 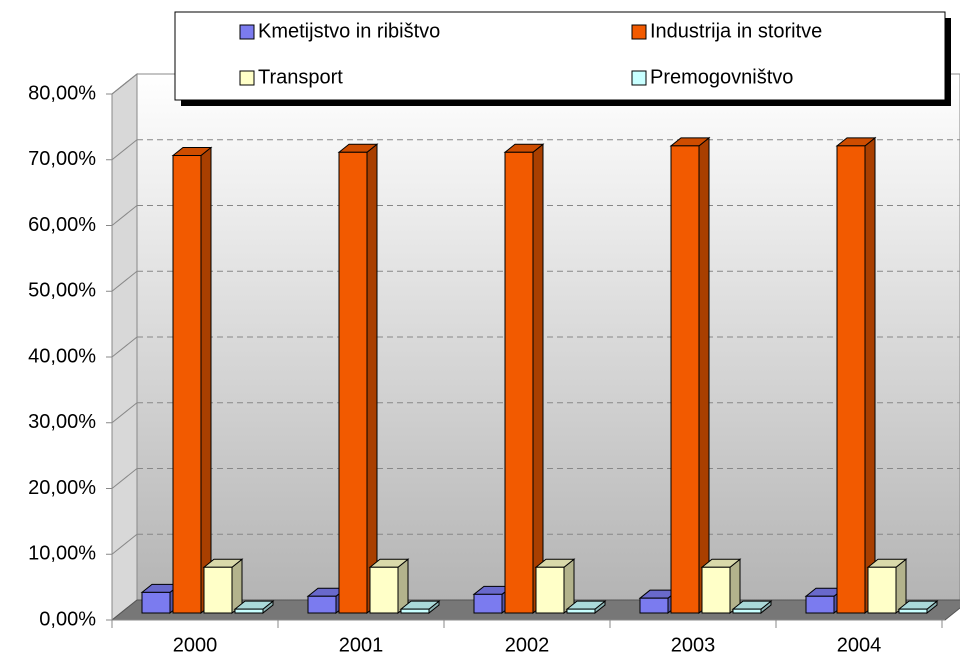 What do you see at coordinates (67, 619) in the screenshot?
I see `y-tick-label: 0,00%` at bounding box center [67, 619].